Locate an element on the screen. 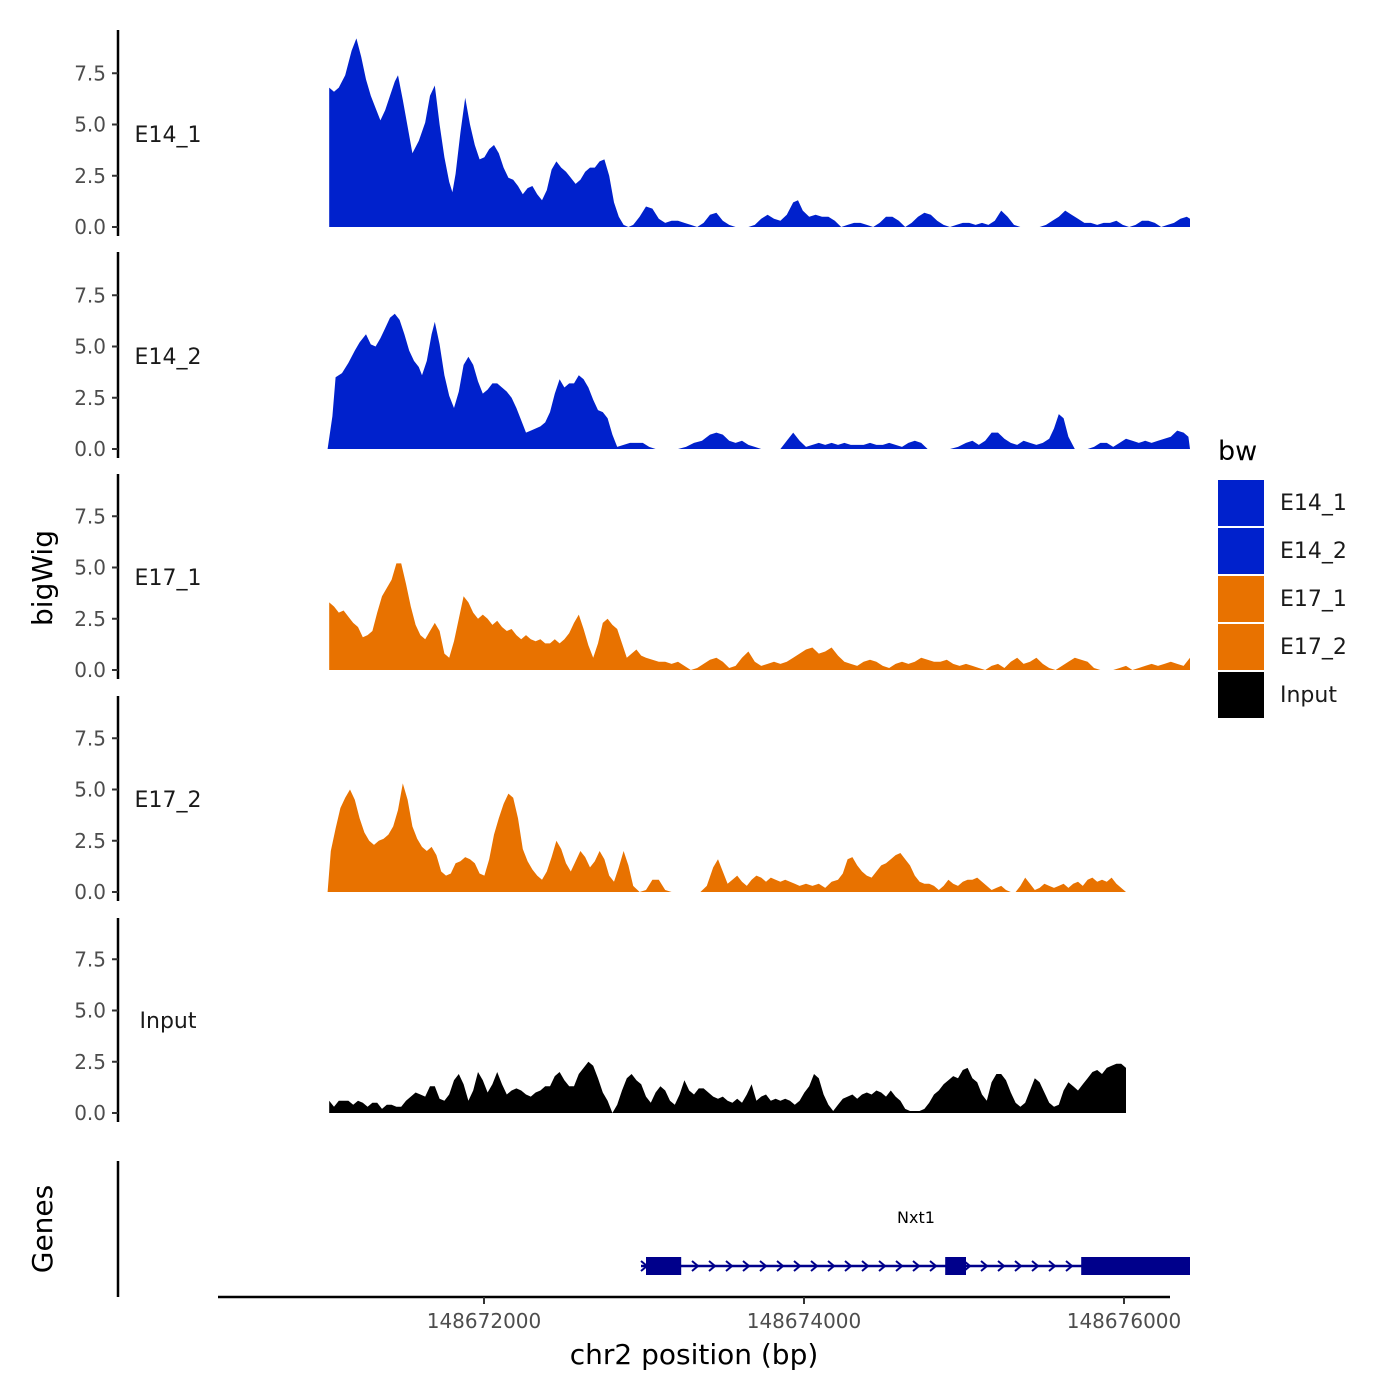  coverage-area-input is located at coordinates (727, 1087).